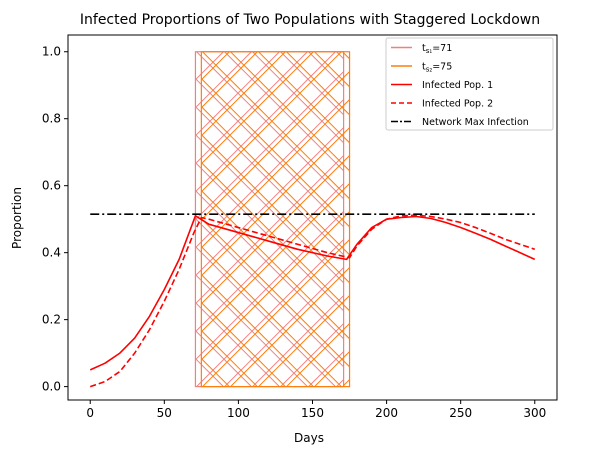  What do you see at coordinates (51, 52) in the screenshot?
I see `y-tick-label: 1.0` at bounding box center [51, 52].